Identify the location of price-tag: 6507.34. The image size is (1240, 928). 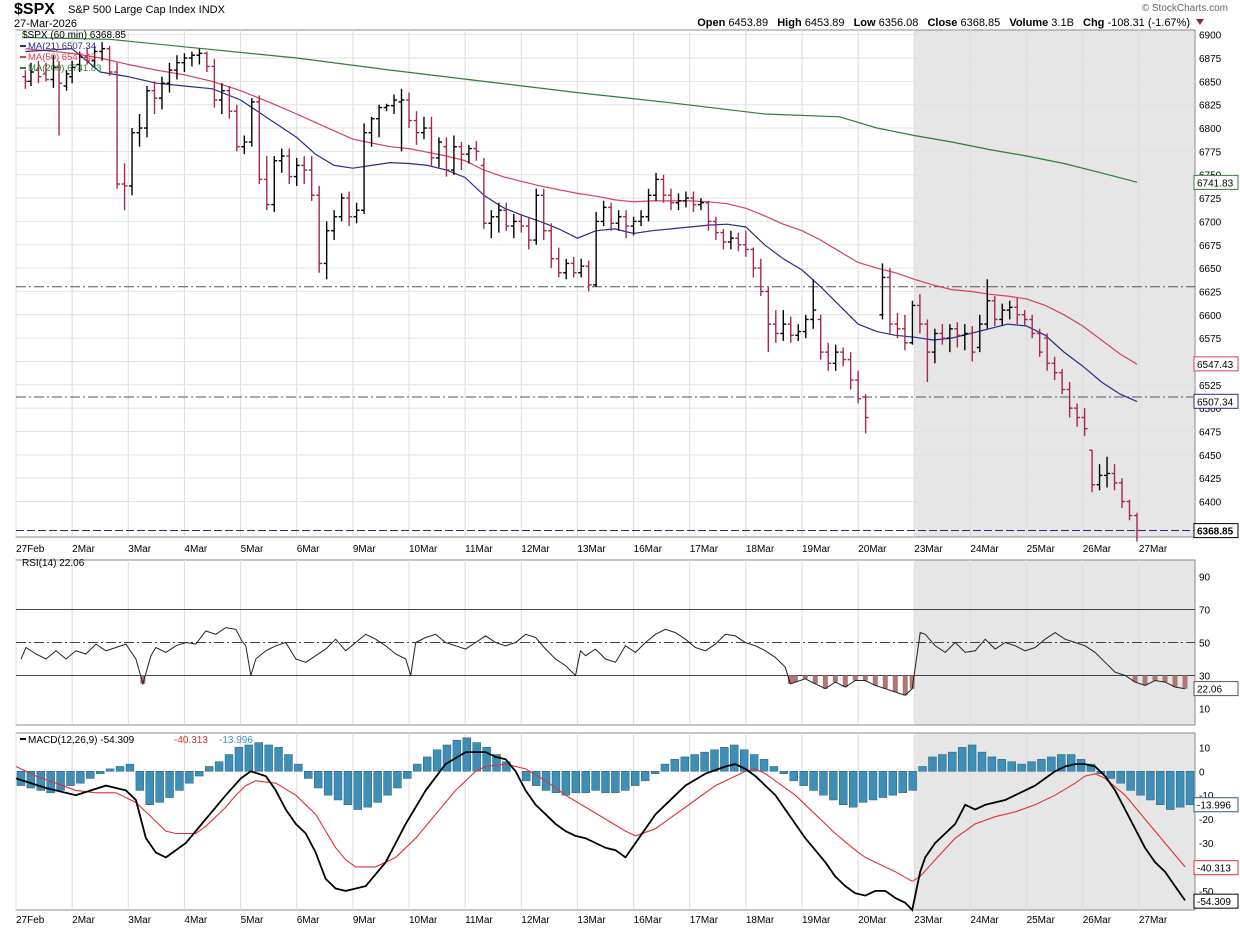
(1215, 402).